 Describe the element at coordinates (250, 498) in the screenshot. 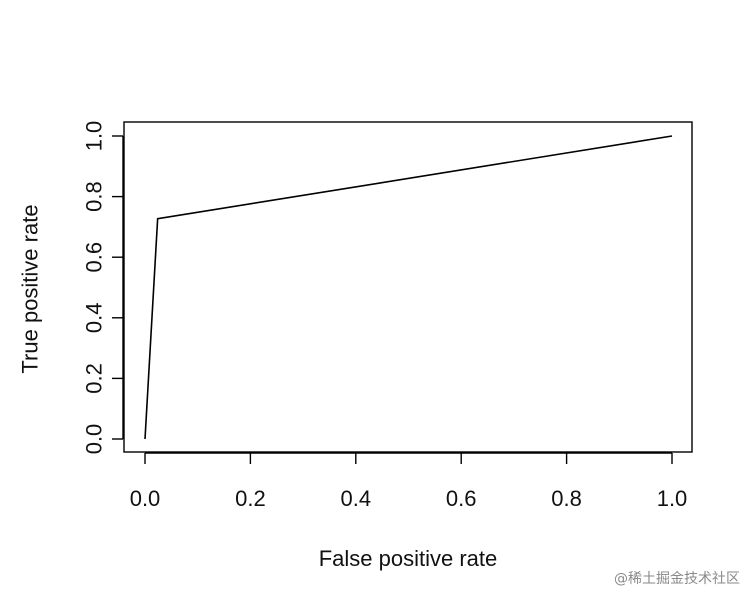

I see `x-tick-label: 0.2` at that location.